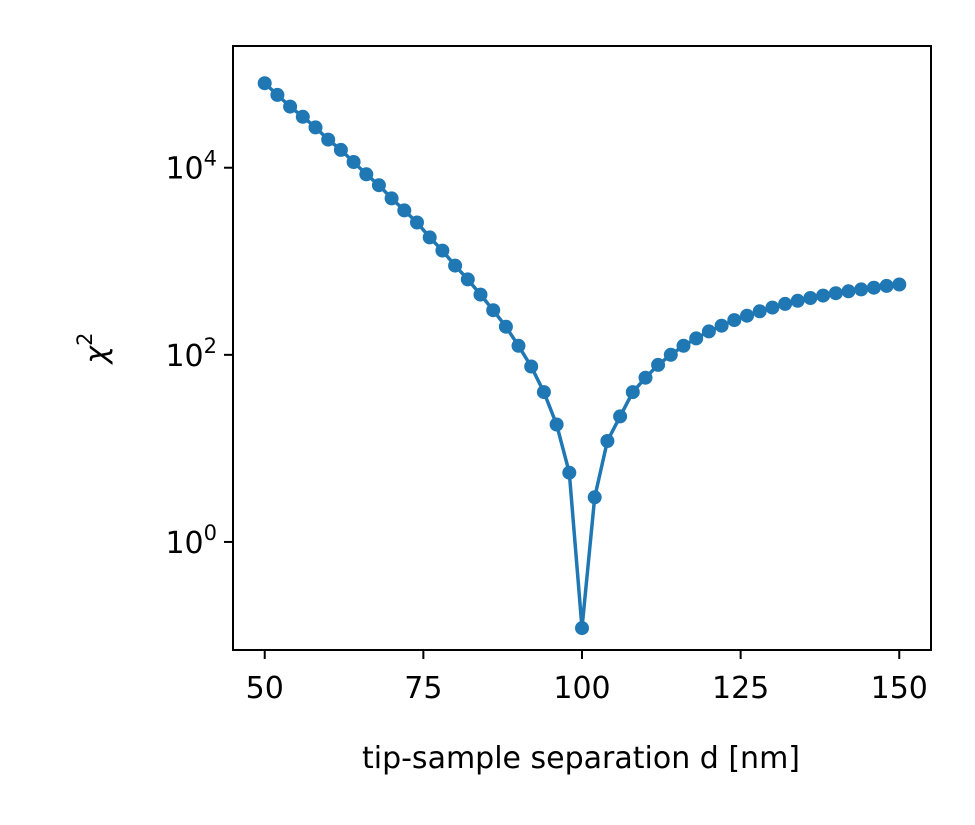  I want to click on x-tick-label: 100, so click(581, 688).